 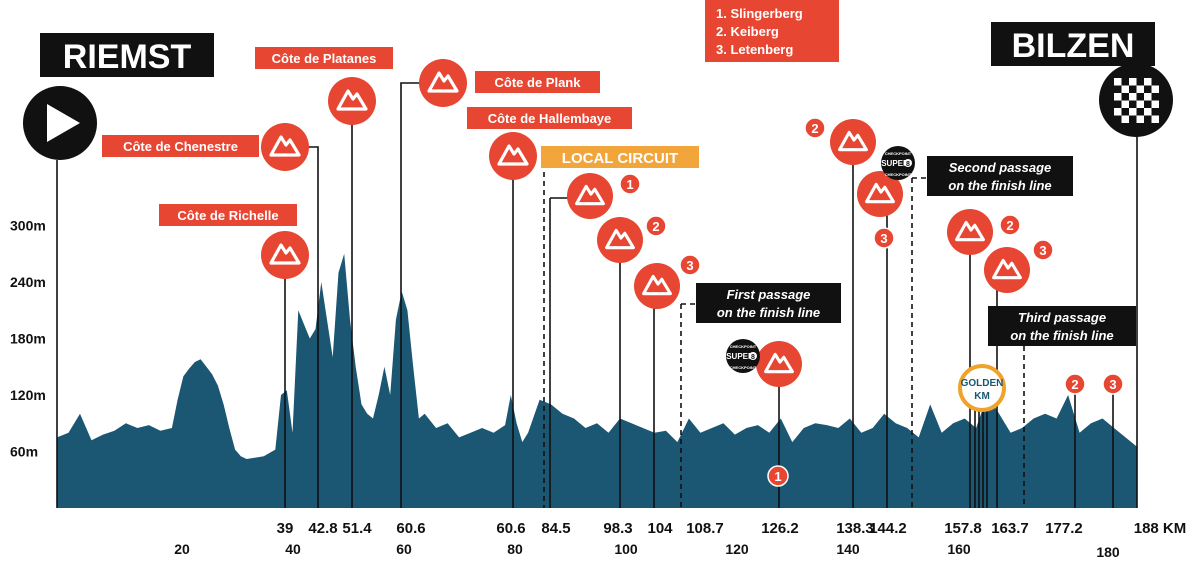 I want to click on passage-label-box, so click(x=1000, y=176).